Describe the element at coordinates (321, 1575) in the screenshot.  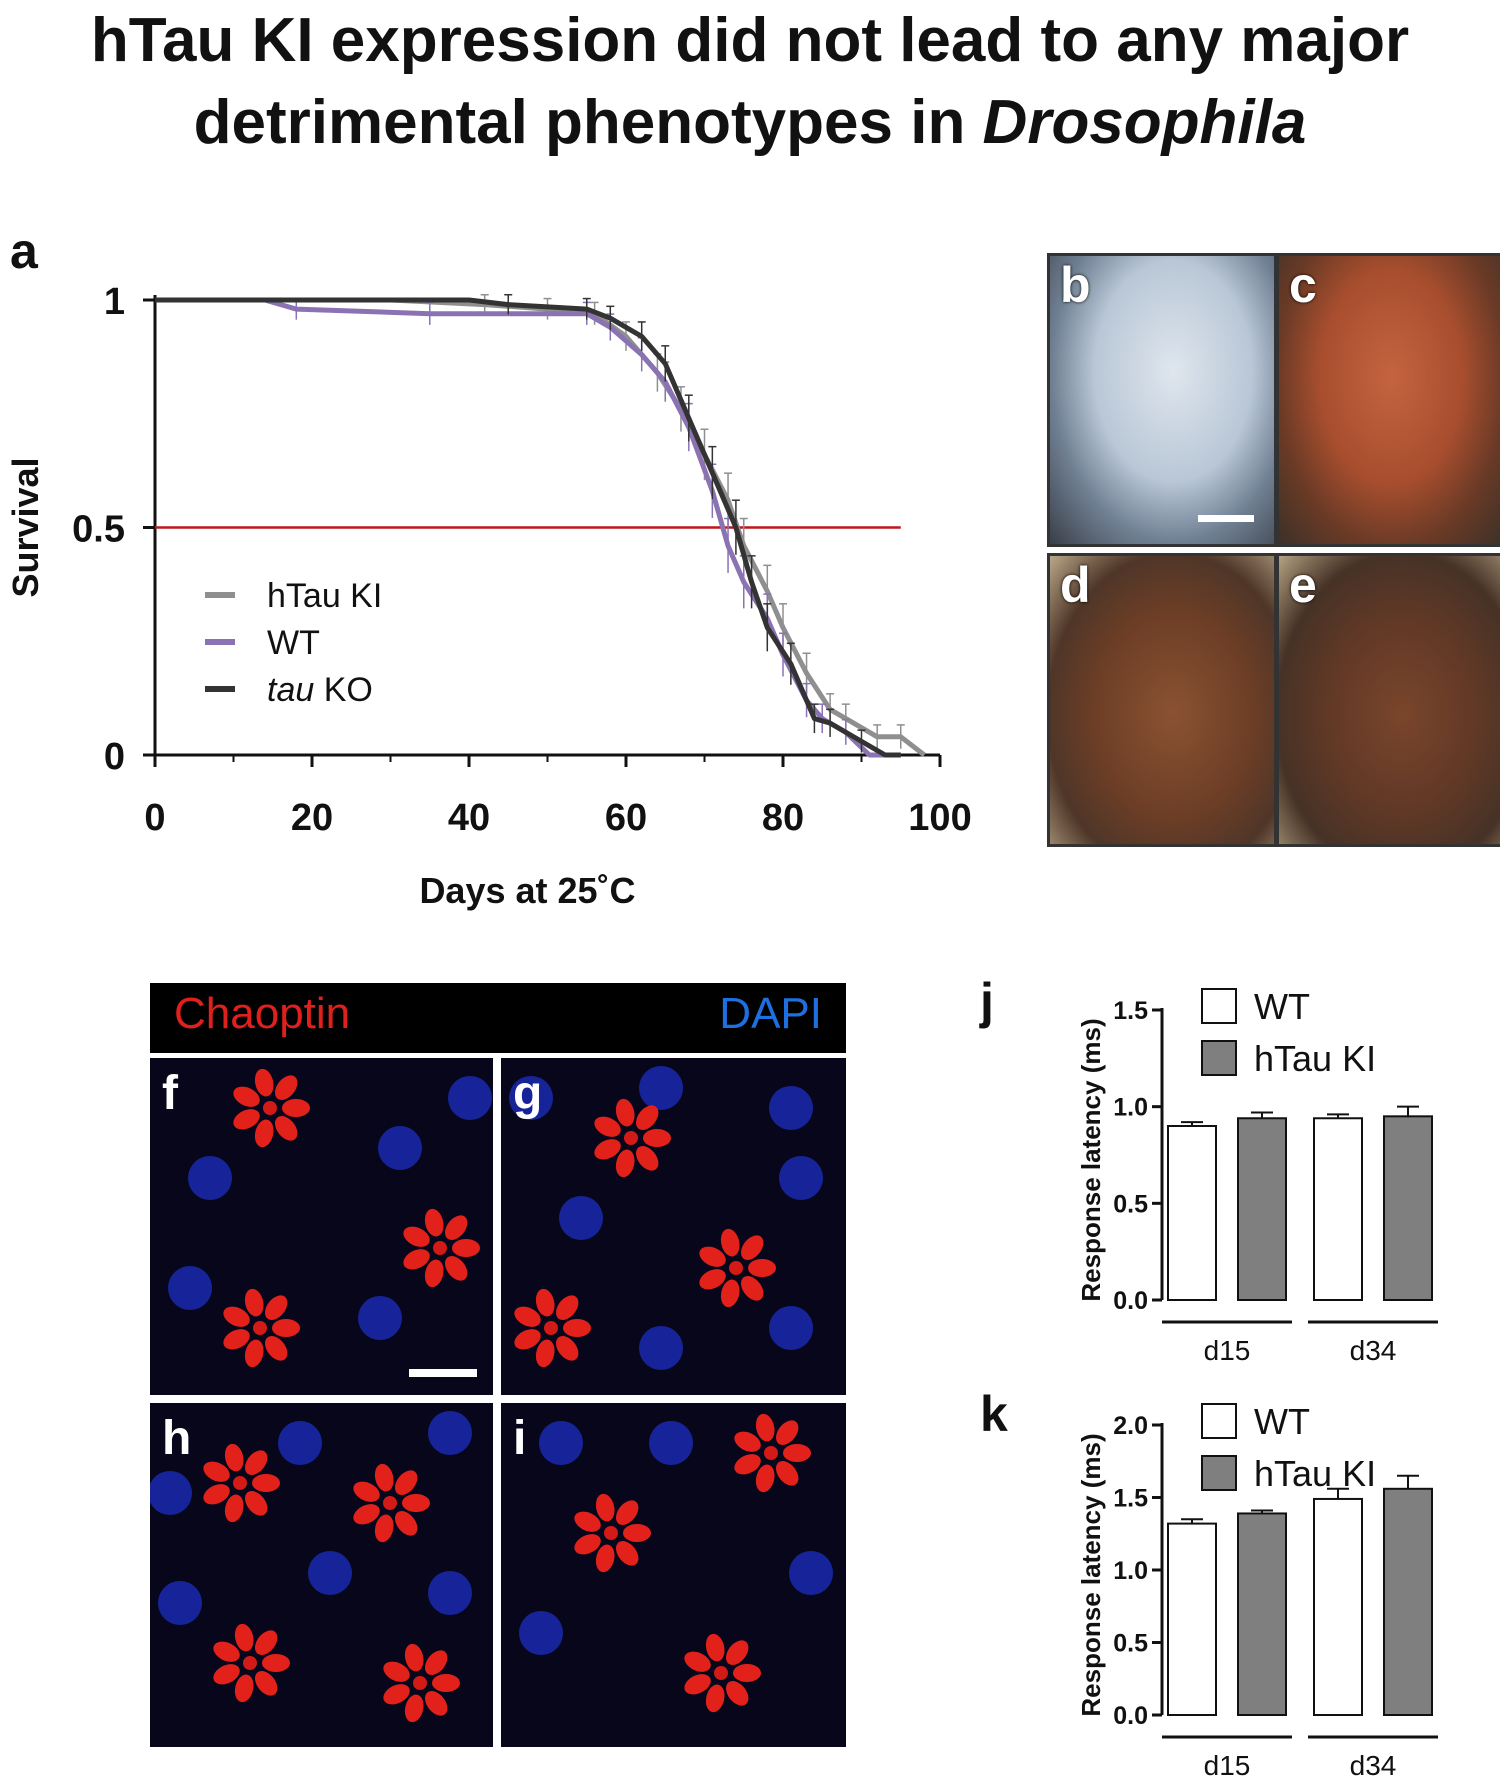
I see `fluorescence-panel-h: h` at that location.